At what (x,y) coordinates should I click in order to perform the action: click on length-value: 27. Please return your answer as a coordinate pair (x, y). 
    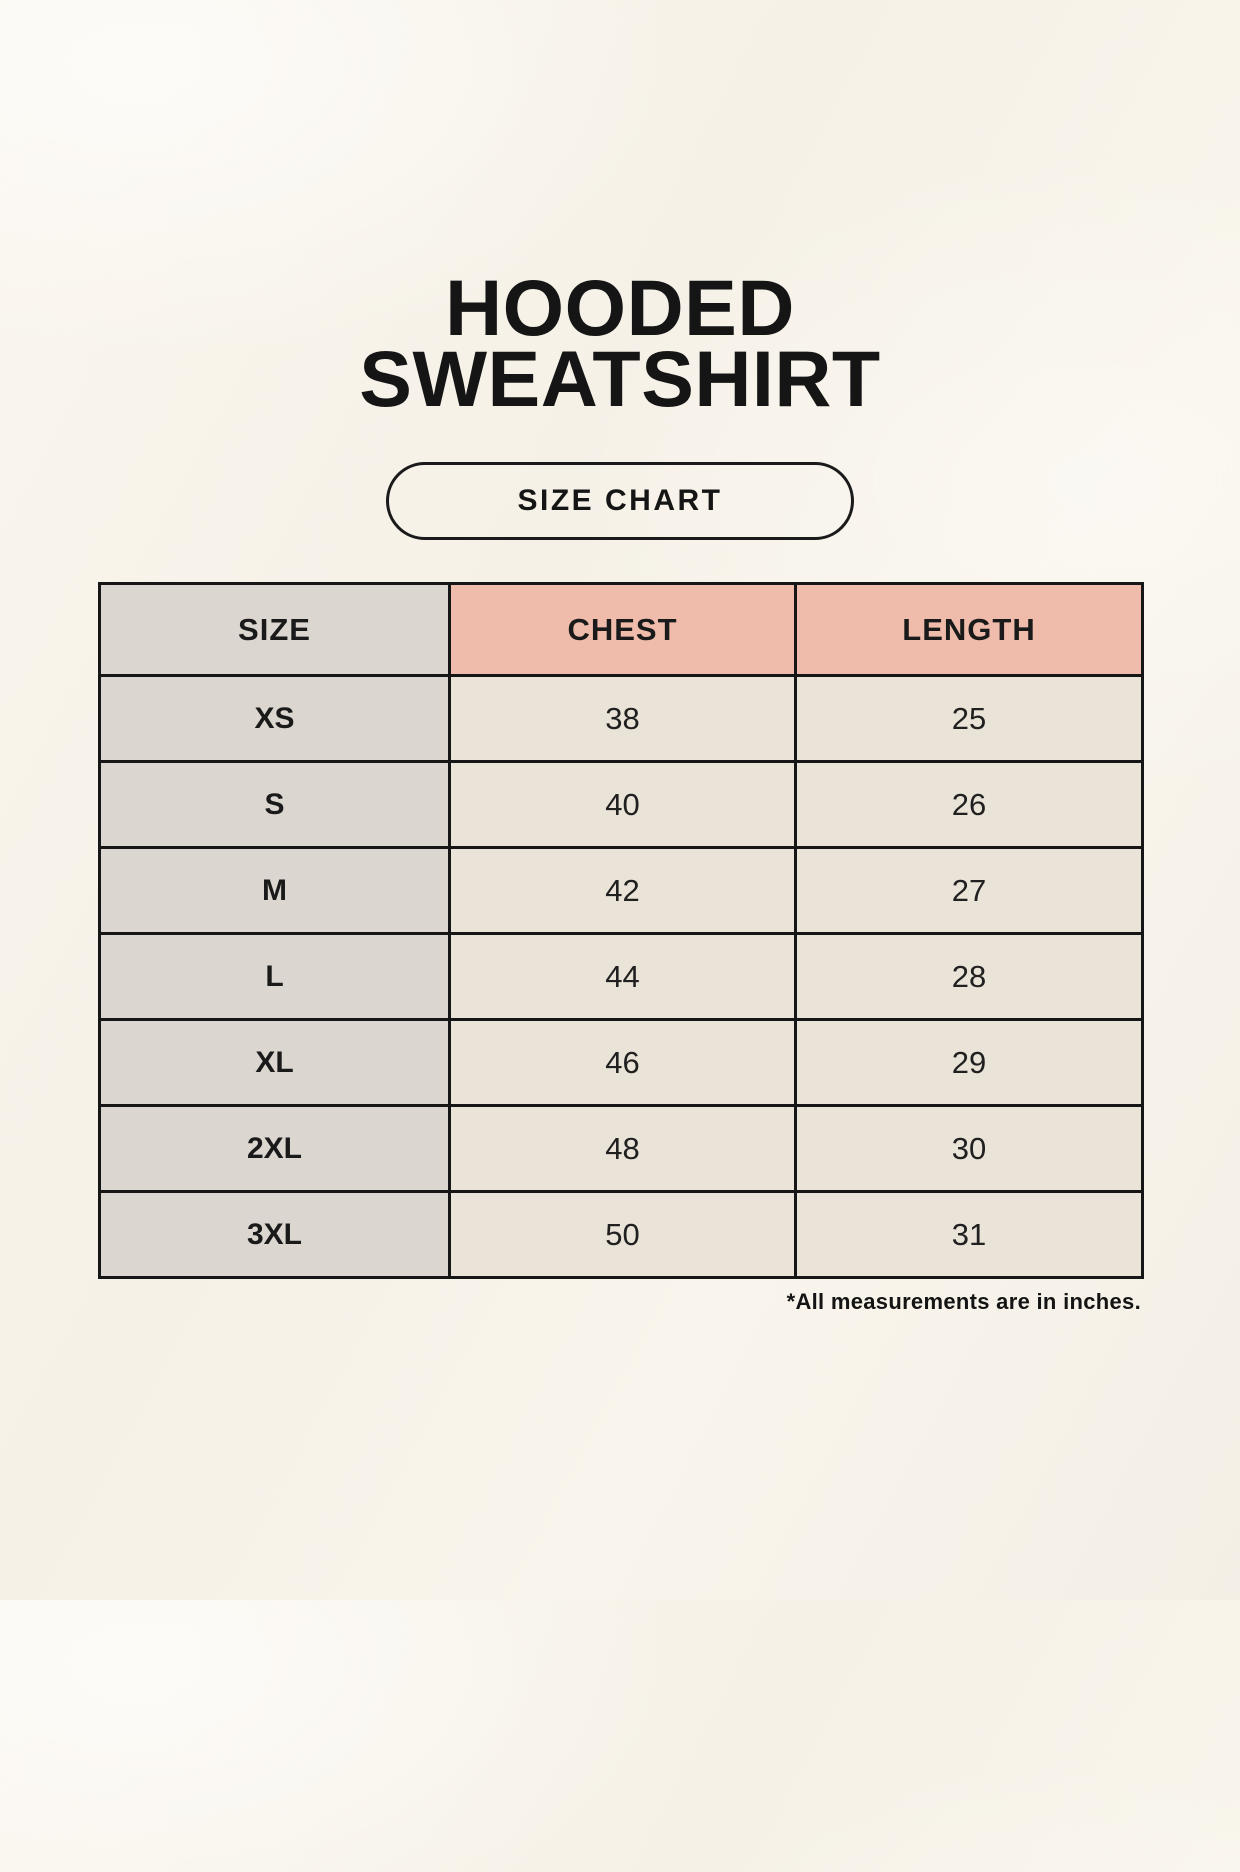
    Looking at the image, I should click on (969, 891).